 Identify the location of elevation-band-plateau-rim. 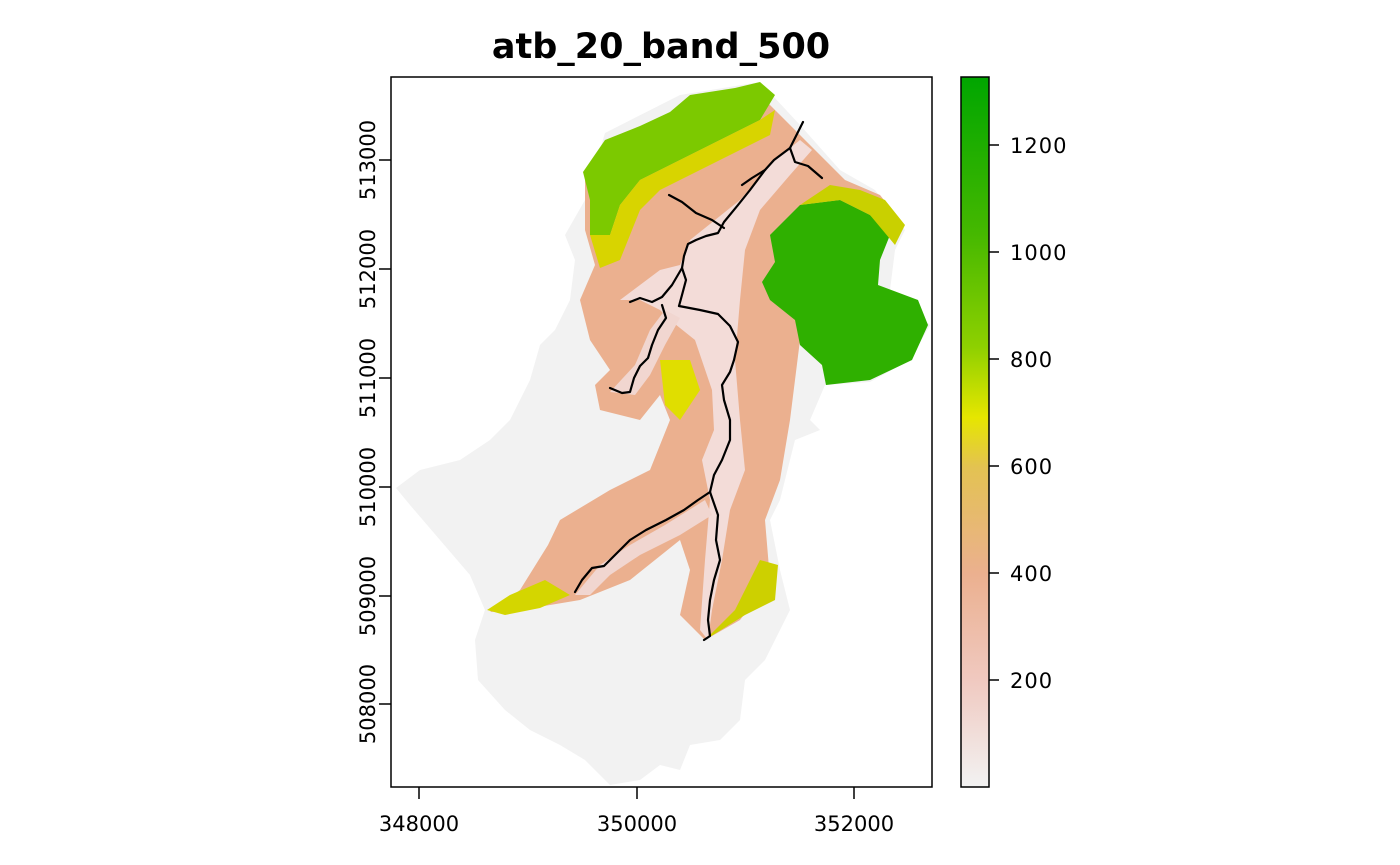
(852, 215).